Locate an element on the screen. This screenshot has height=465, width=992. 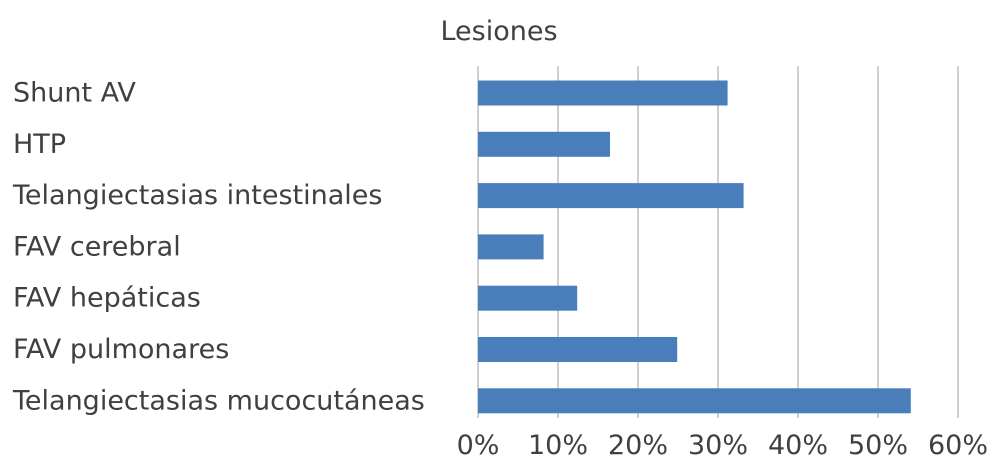
x-tick-label: 10% is located at coordinates (558, 445).